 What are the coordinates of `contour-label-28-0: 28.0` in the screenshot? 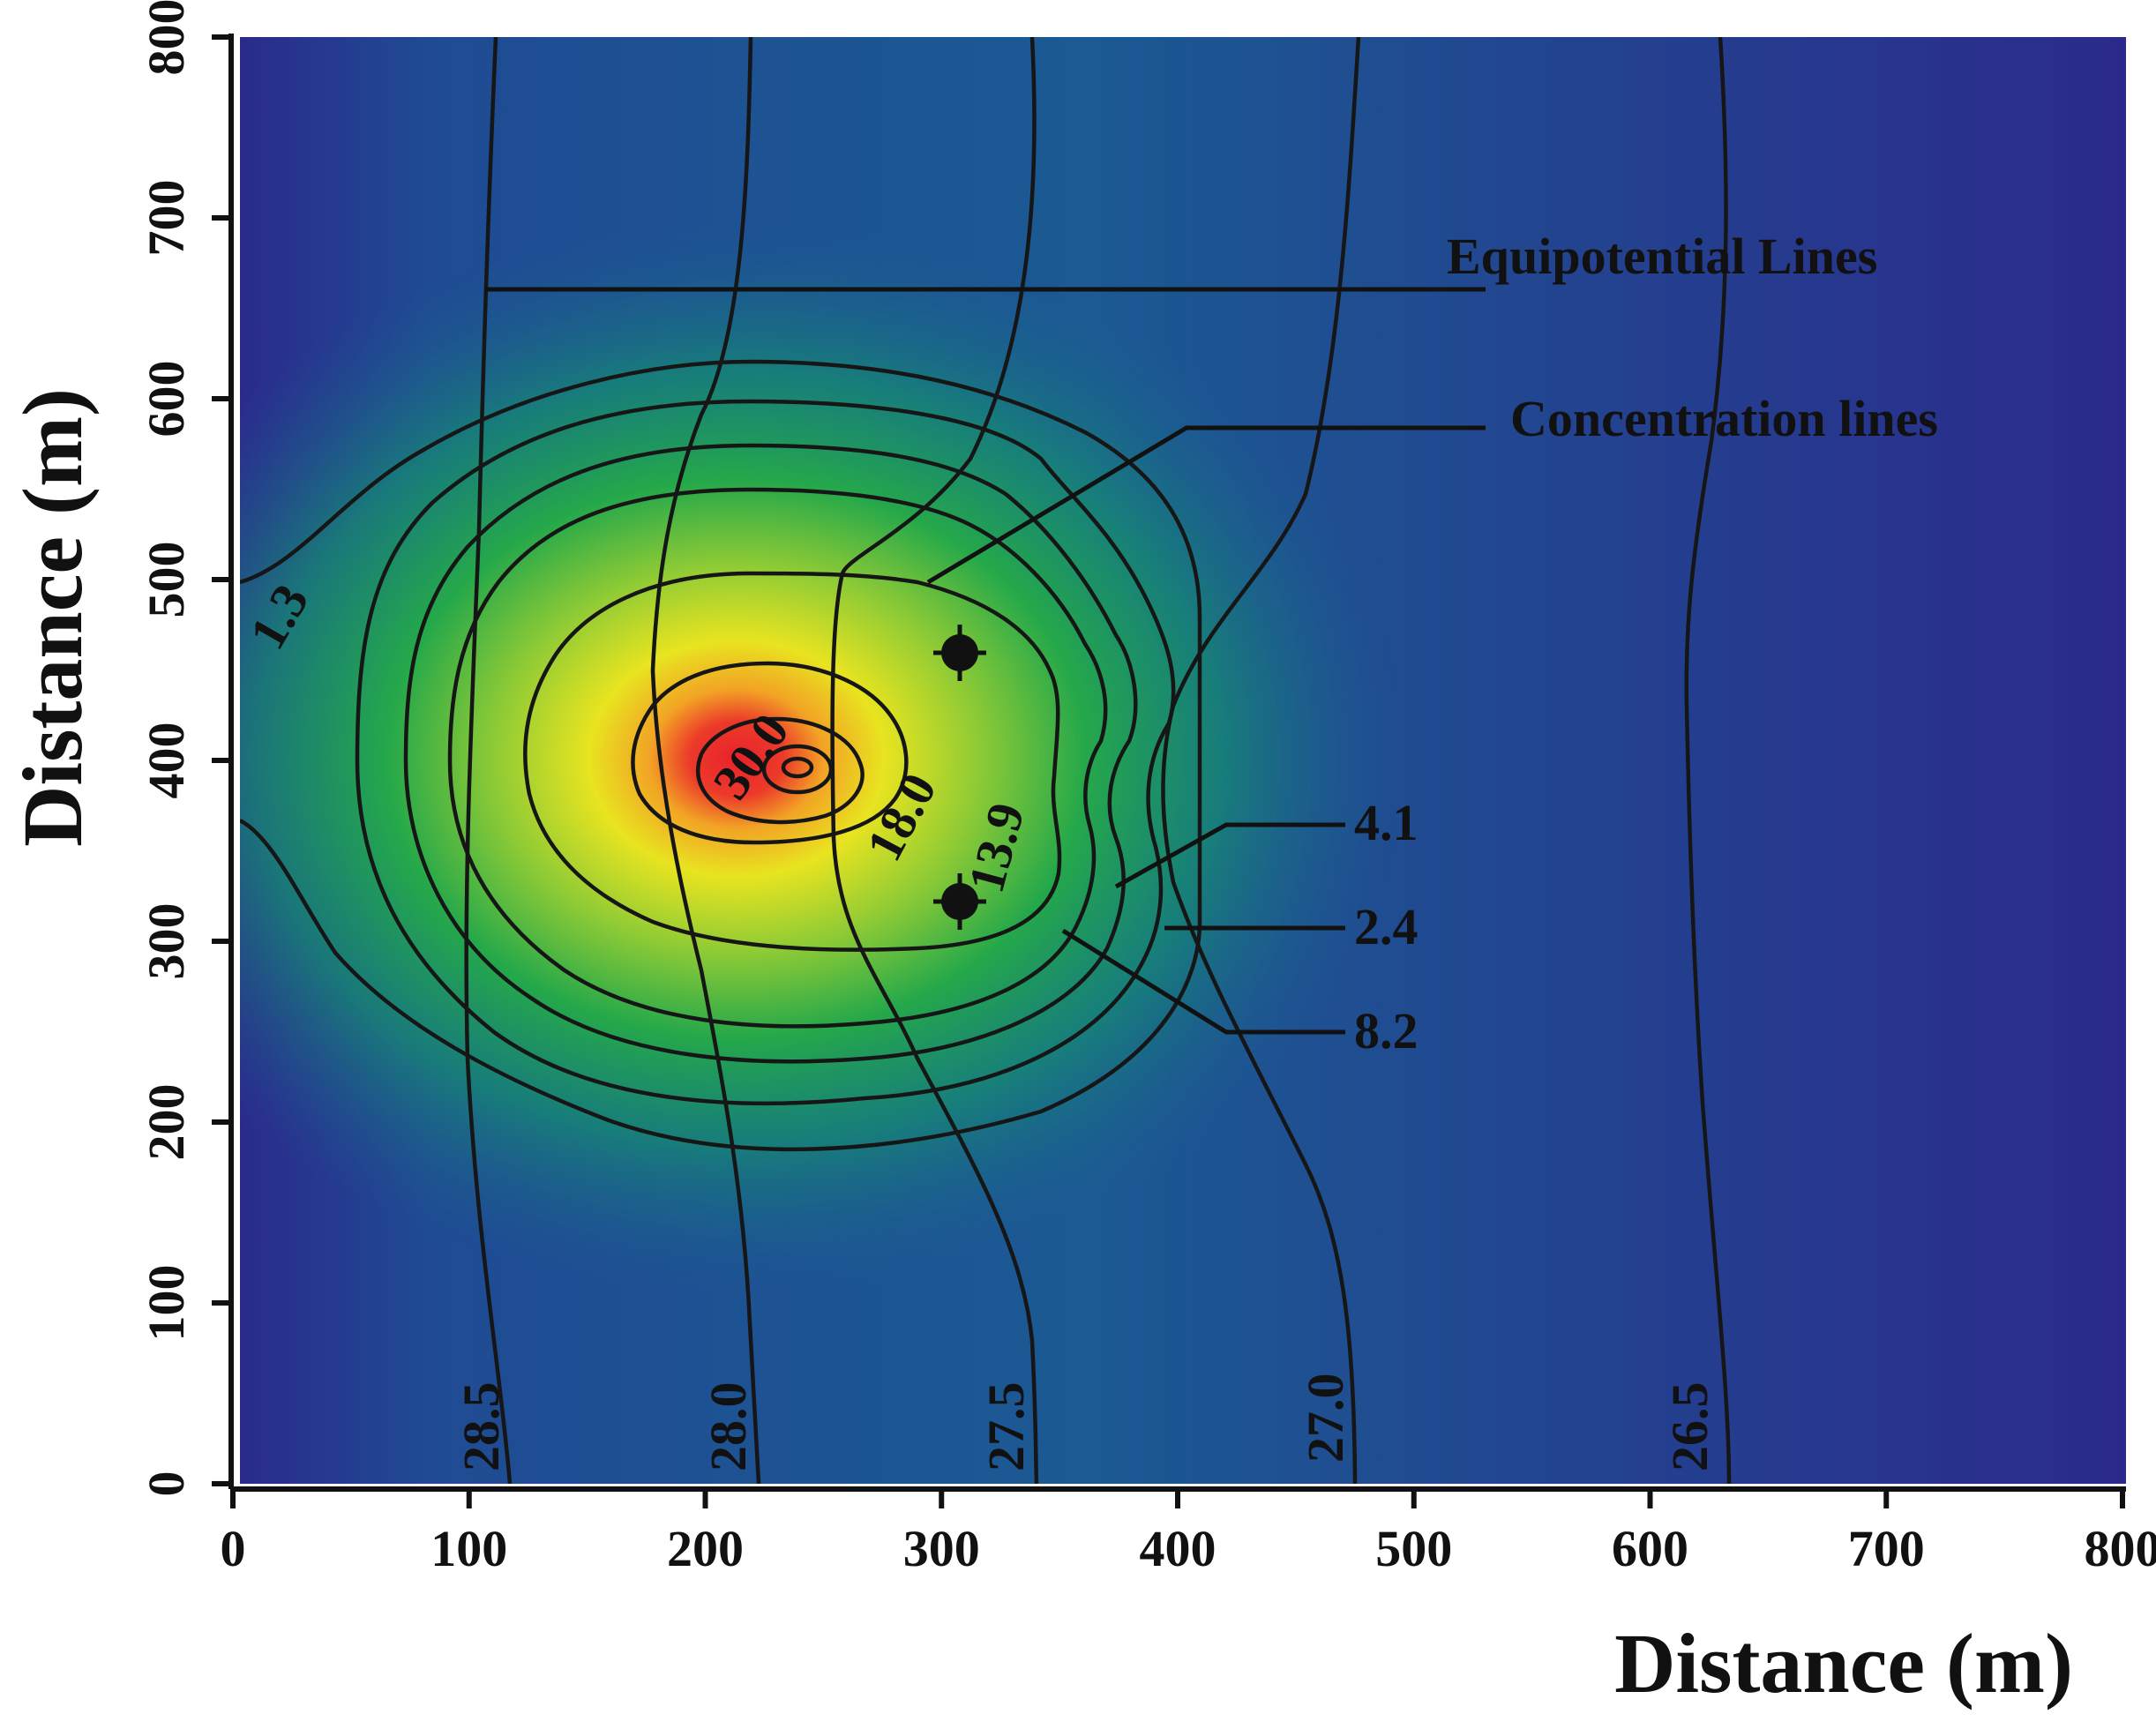 It's located at (728, 1427).